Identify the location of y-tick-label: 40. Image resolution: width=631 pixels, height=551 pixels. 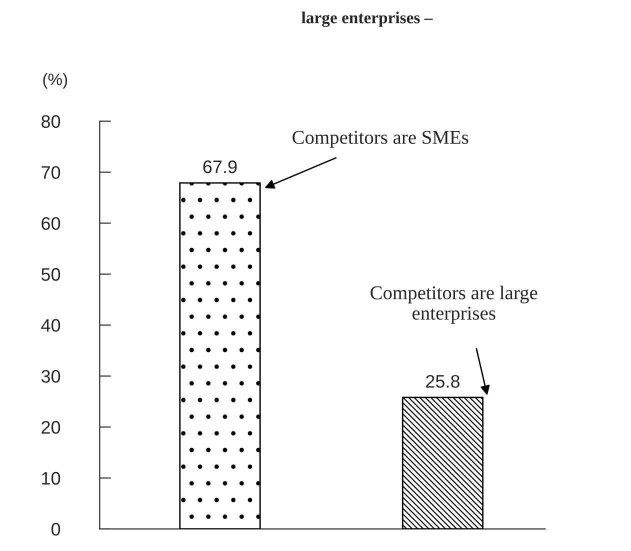
(50, 325).